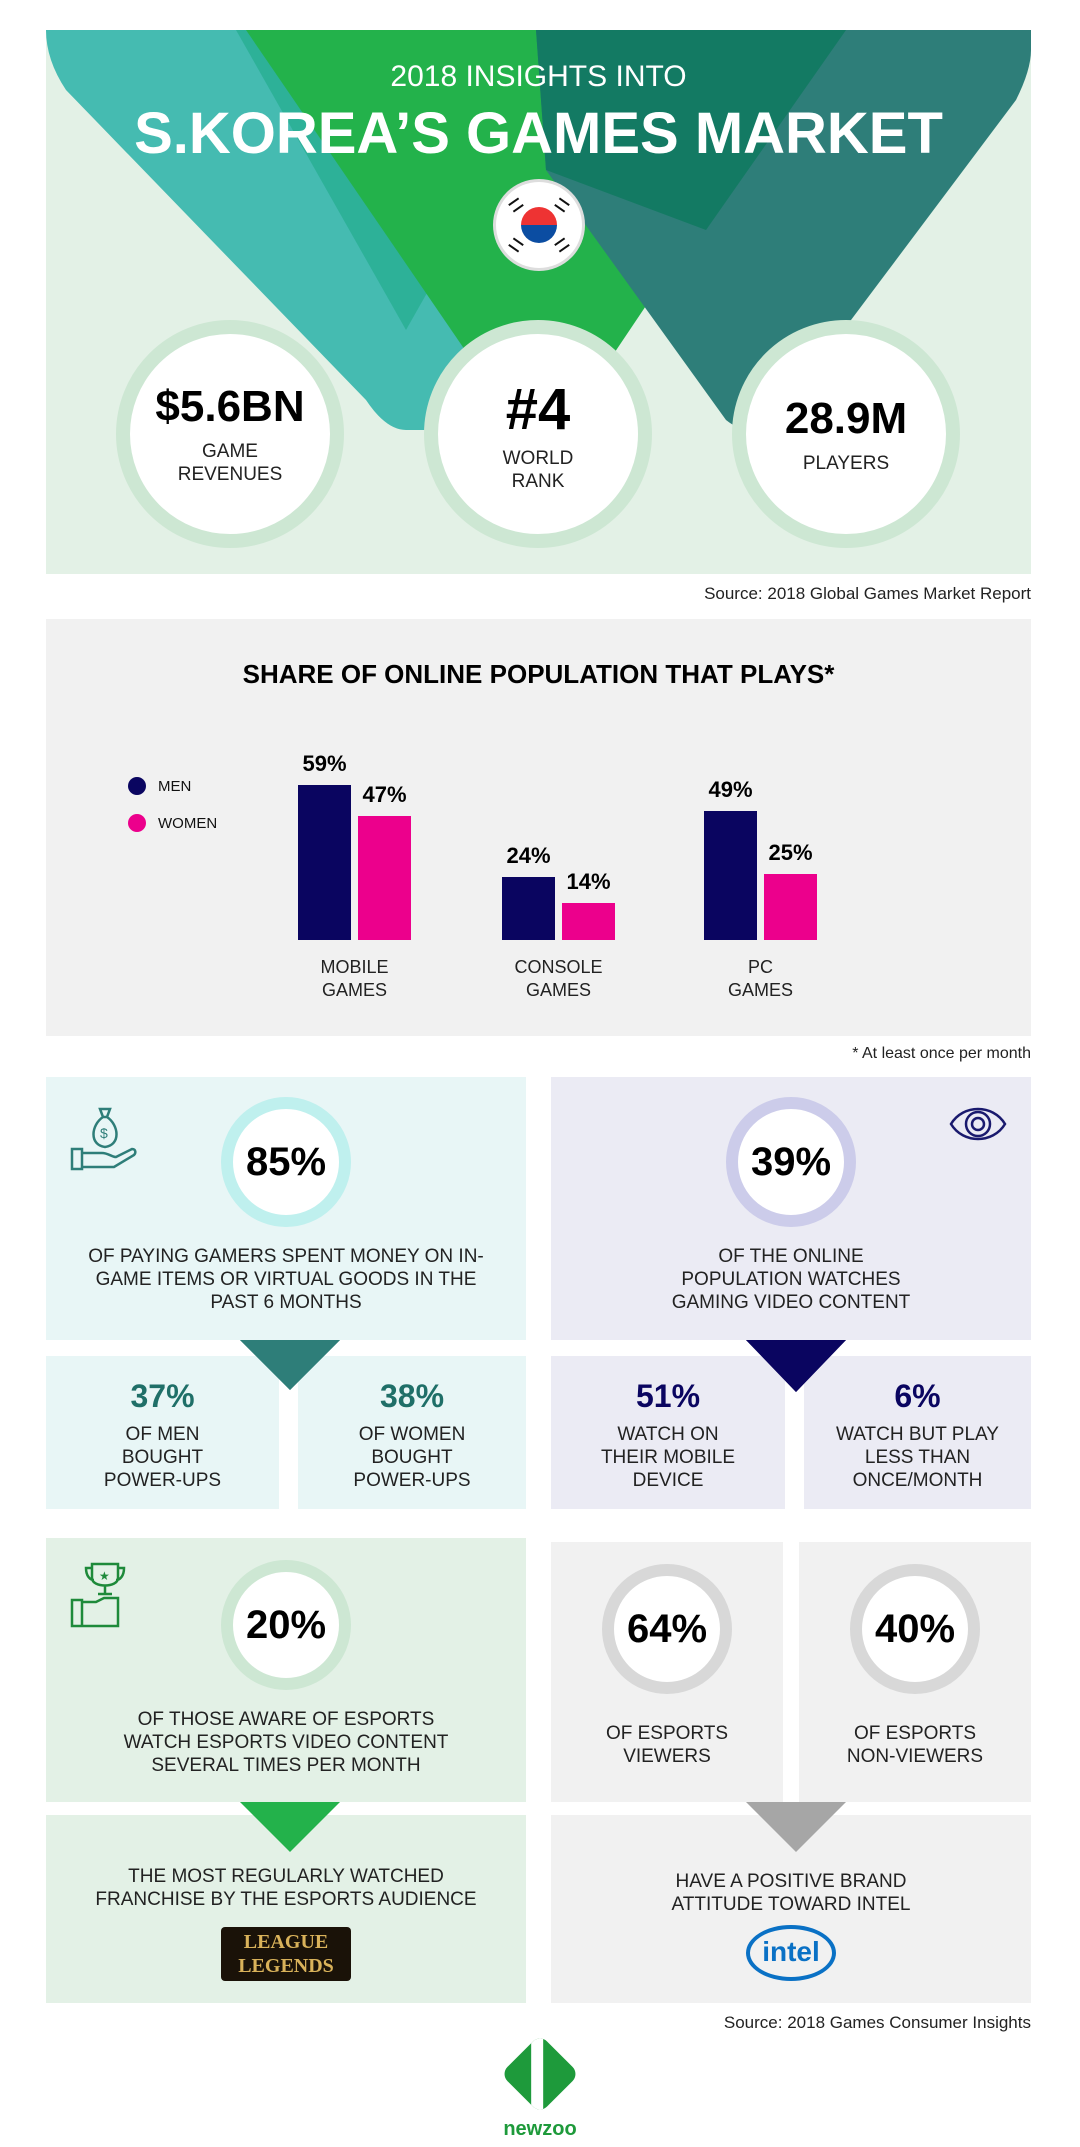 The image size is (1080, 2147). What do you see at coordinates (162, 1396) in the screenshot?
I see `men-value: 37%` at bounding box center [162, 1396].